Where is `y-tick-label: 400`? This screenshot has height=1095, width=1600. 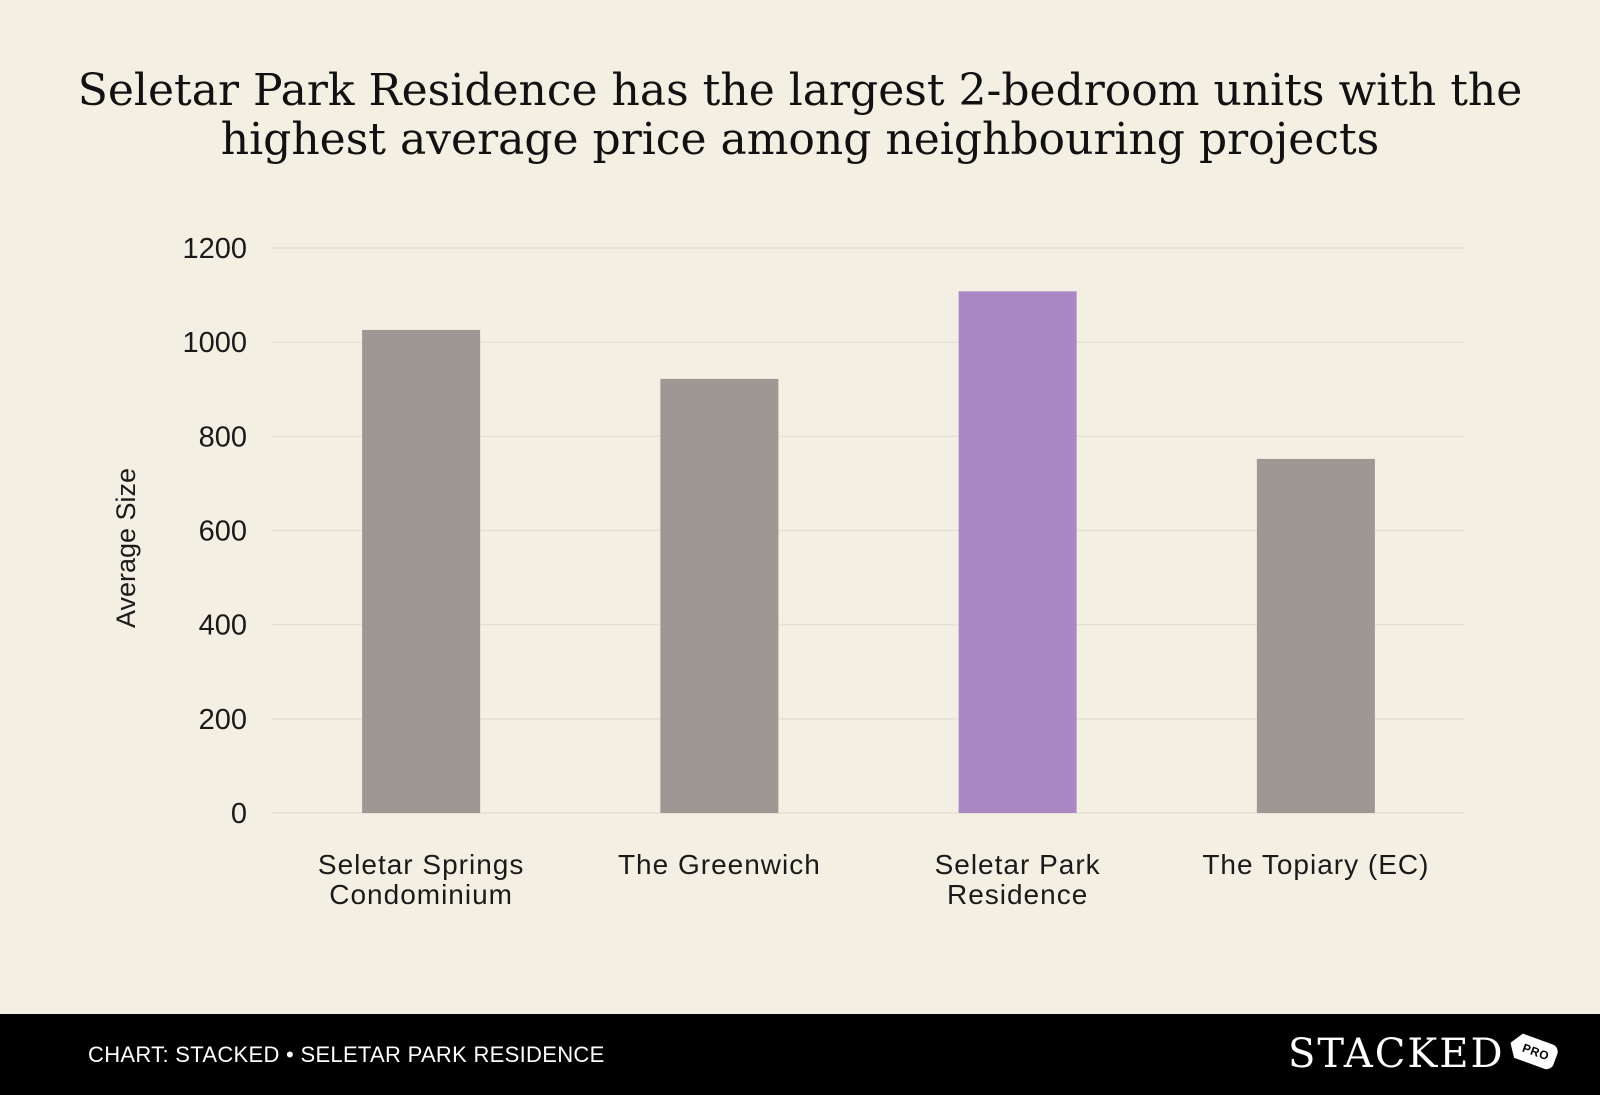 y-tick-label: 400 is located at coordinates (223, 626).